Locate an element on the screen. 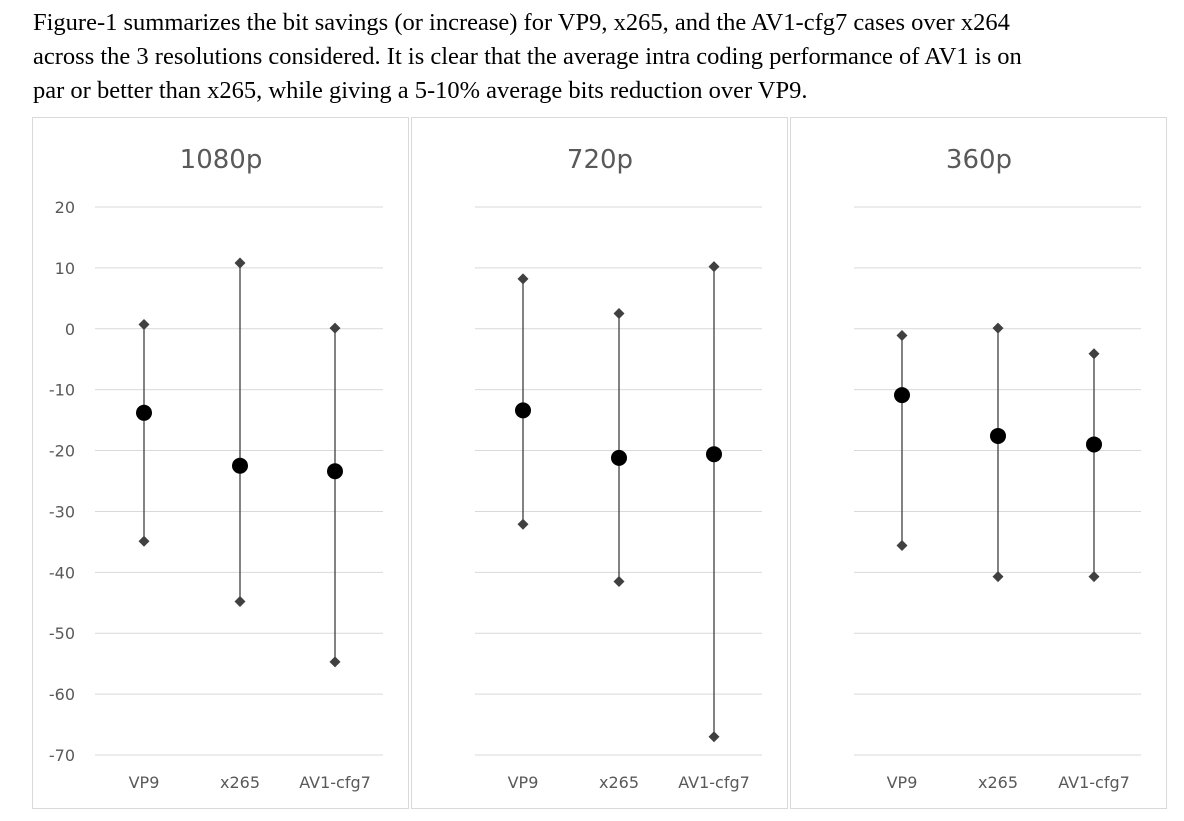 This screenshot has width=1184, height=821. panel-title-720p: 720p is located at coordinates (600, 160).